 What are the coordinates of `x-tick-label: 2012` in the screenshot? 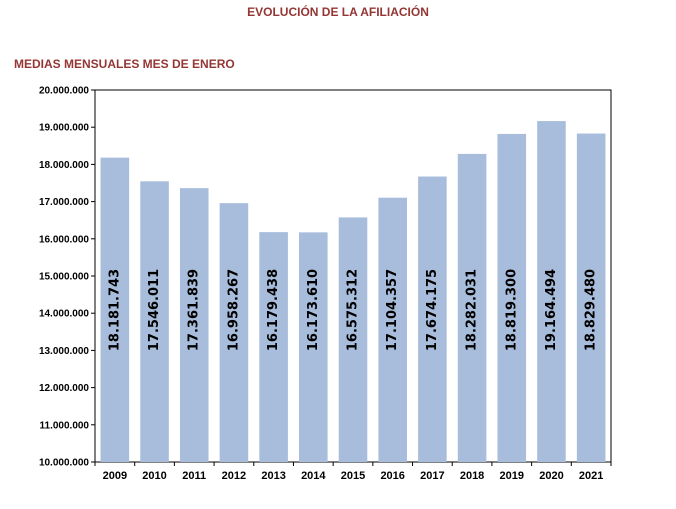 It's located at (234, 476).